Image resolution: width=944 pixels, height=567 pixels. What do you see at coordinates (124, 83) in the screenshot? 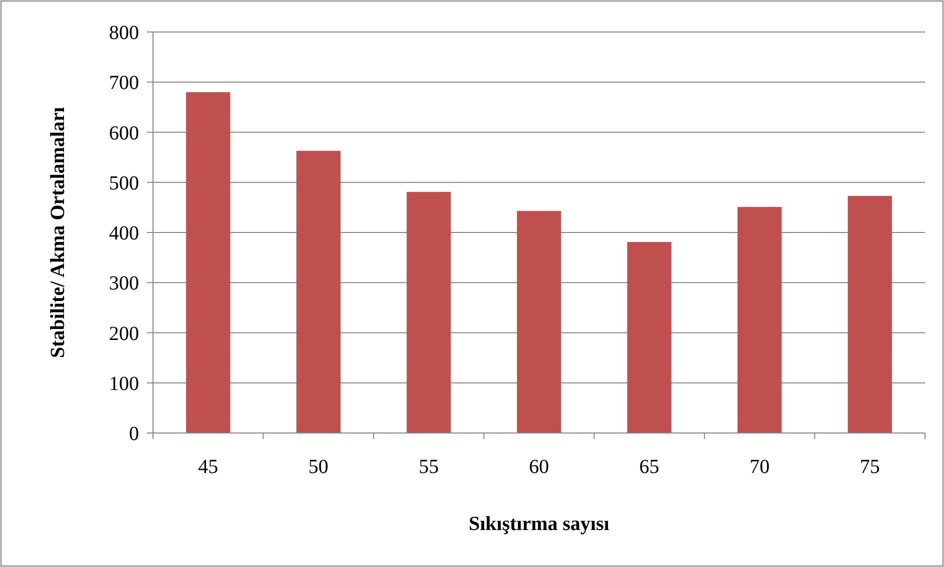
I see `y-tick-label: 700` at bounding box center [124, 83].